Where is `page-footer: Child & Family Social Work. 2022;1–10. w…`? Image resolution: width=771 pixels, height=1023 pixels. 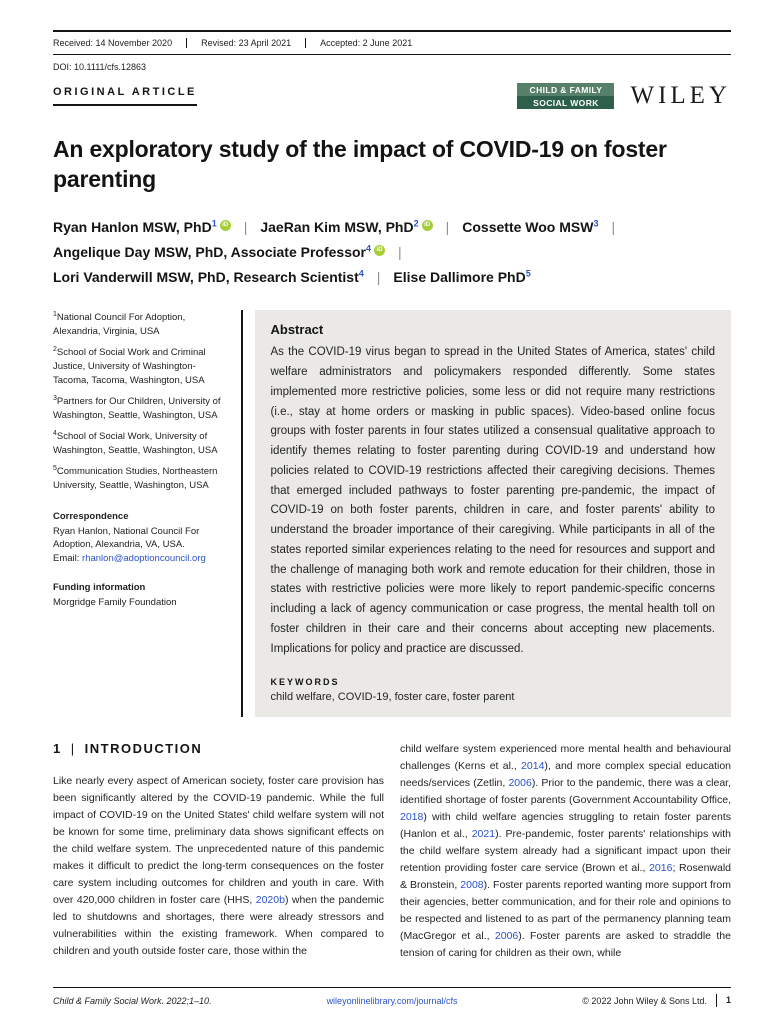 page-footer: Child & Family Social Work. 2022;1–10. w… is located at coordinates (392, 997).